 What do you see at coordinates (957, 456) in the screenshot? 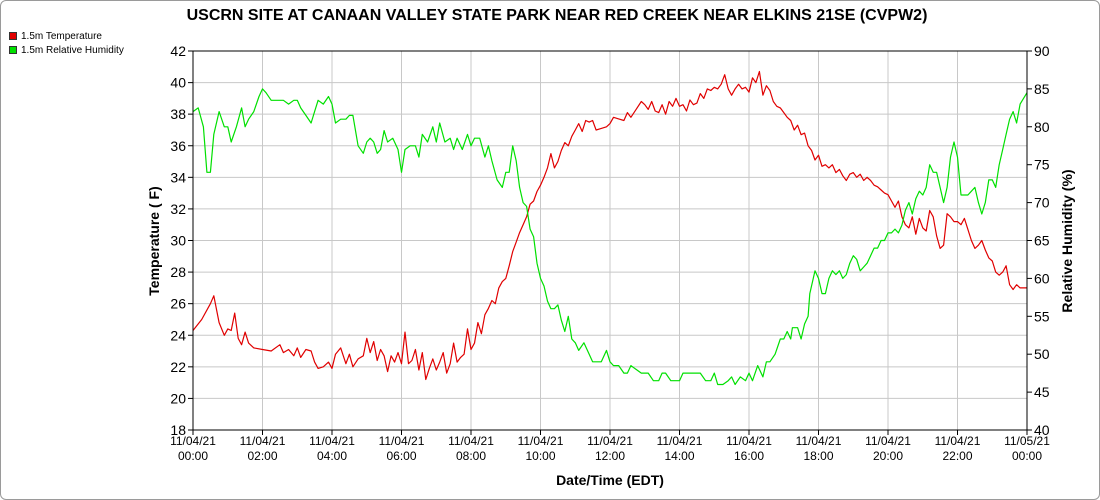
I see `x-tick-time-label: 22:00` at bounding box center [957, 456].